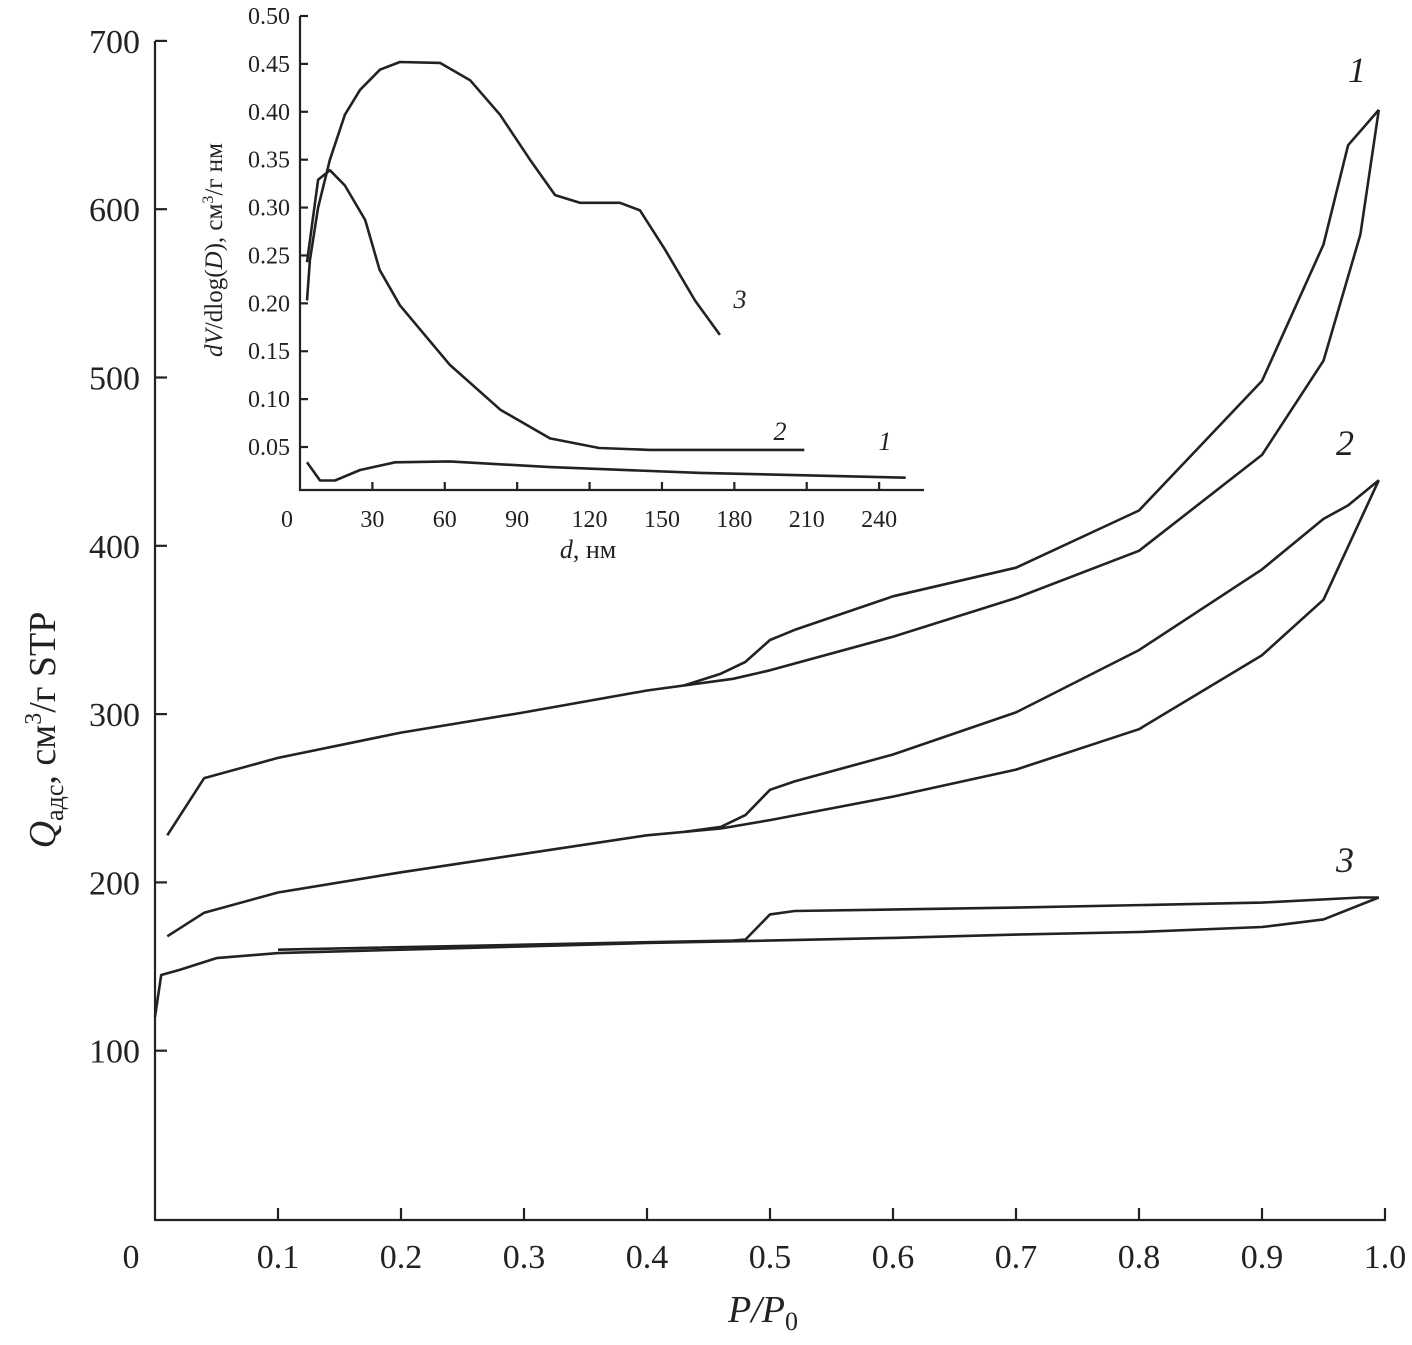 This screenshot has height=1345, width=1412. Describe the element at coordinates (893, 1257) in the screenshot. I see `x-tick-label: 0.6` at that location.